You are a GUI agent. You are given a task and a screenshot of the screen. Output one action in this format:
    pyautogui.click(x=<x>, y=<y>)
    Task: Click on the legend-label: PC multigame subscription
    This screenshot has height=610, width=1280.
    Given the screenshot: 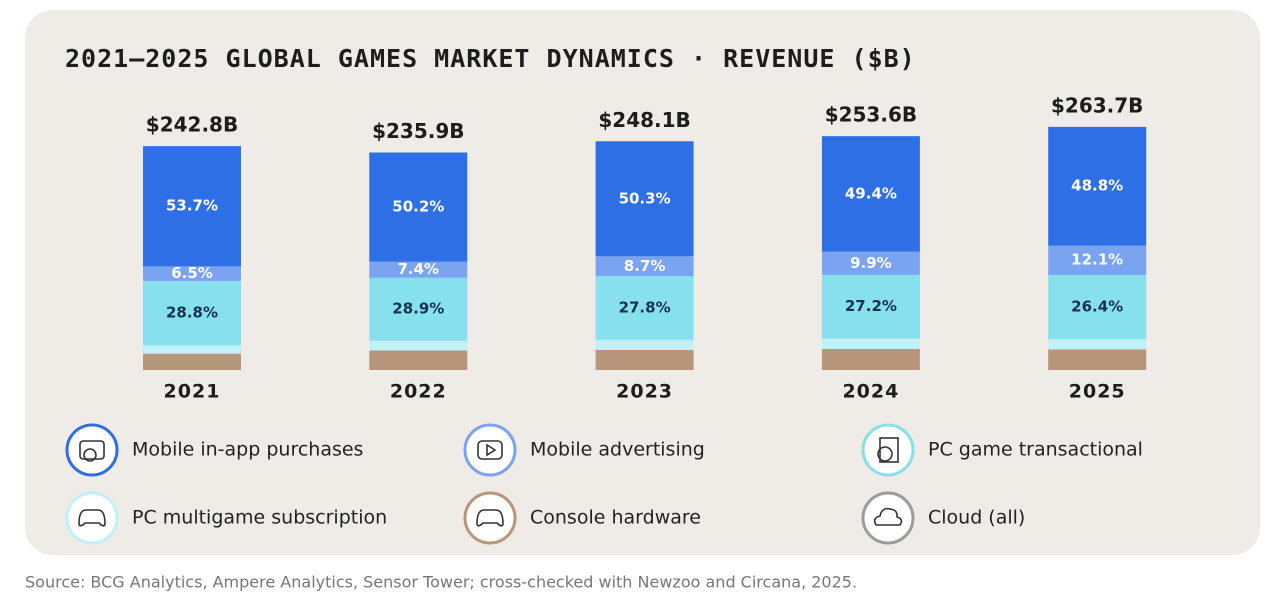 What is the action you would take?
    pyautogui.click(x=259, y=518)
    